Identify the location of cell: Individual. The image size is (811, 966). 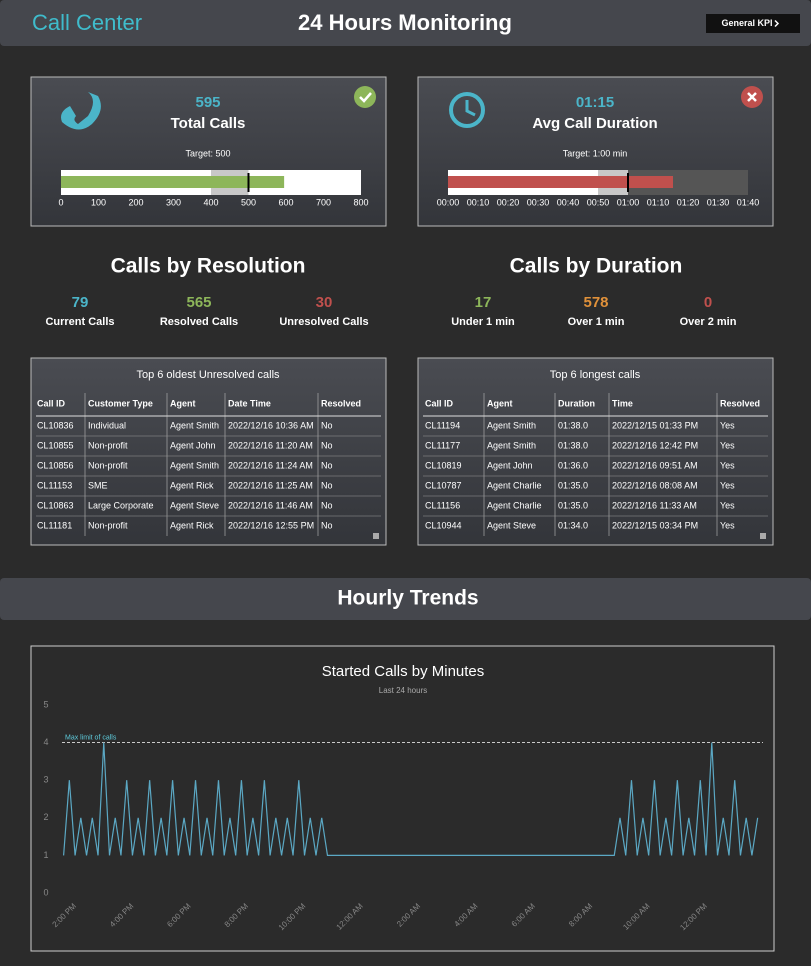
(107, 425).